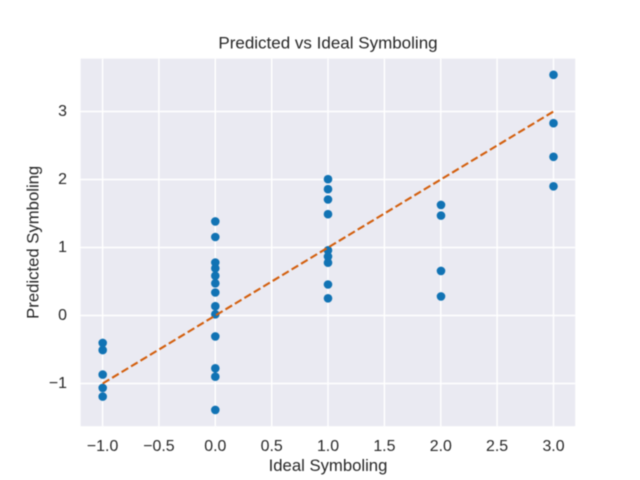 Image resolution: width=640 pixels, height=480 pixels. I want to click on svg-text: 2.5, so click(497, 446).